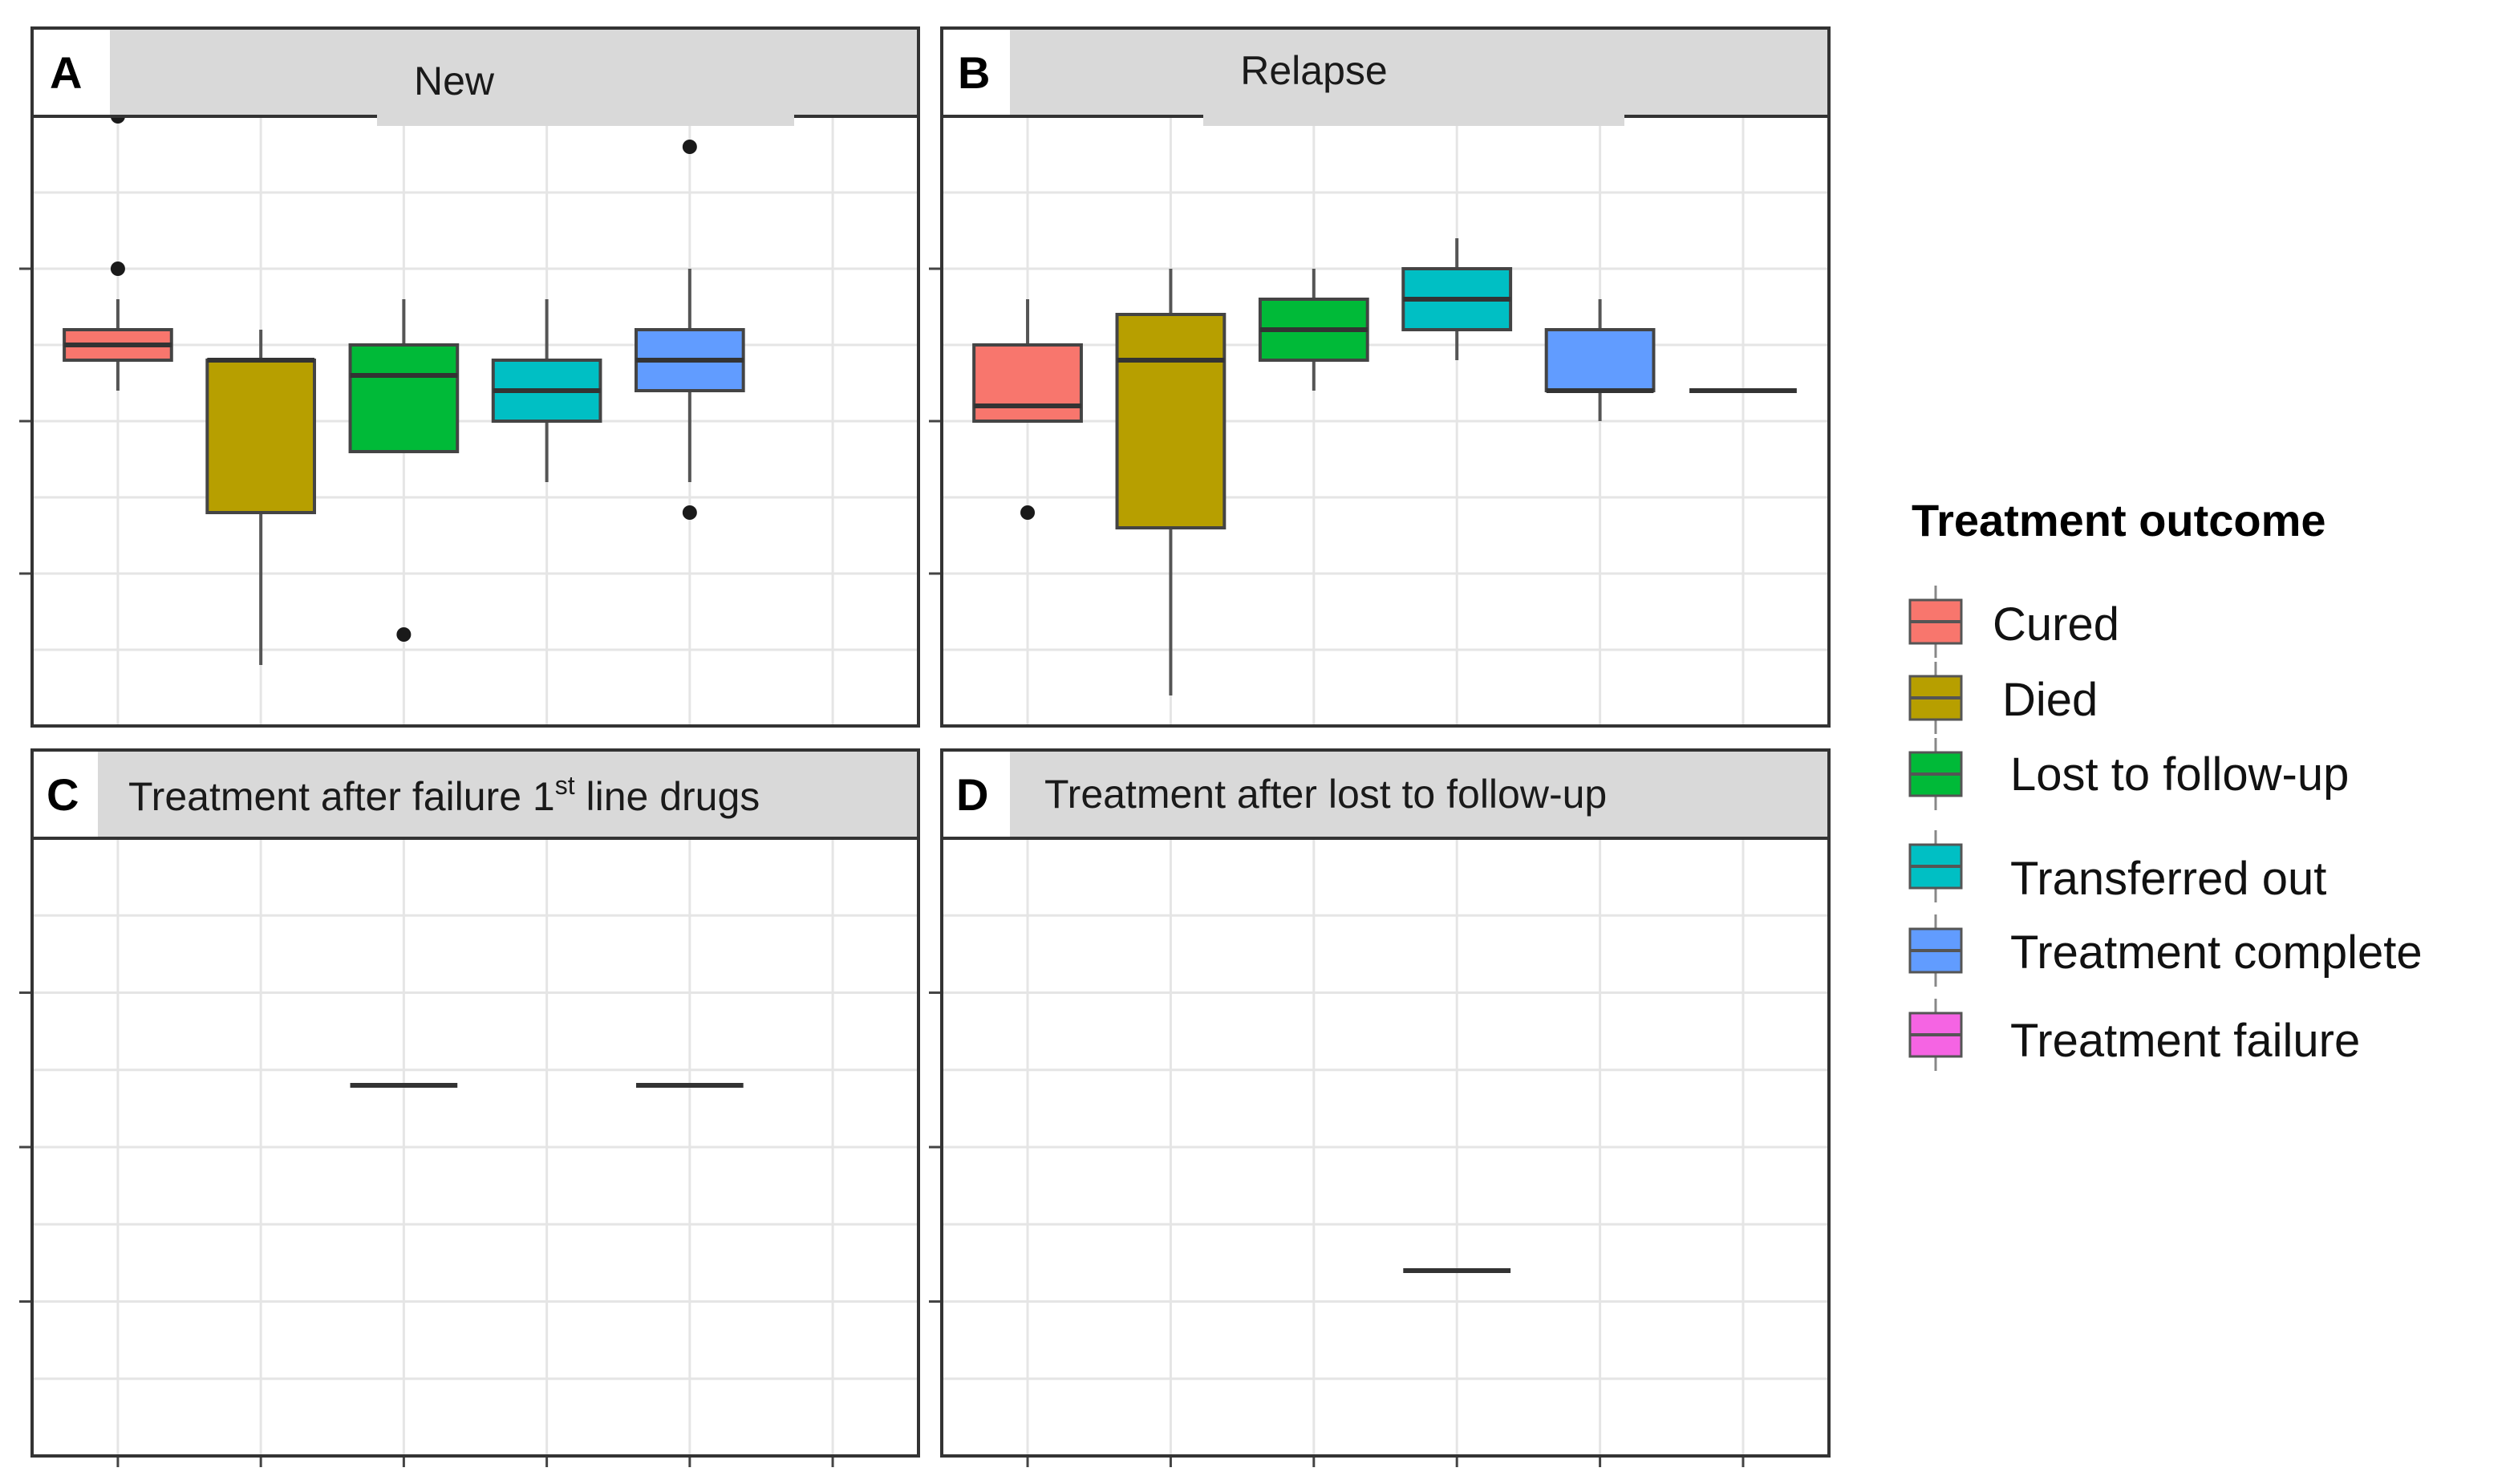  I want to click on panel-a-box-died, so click(260, 497).